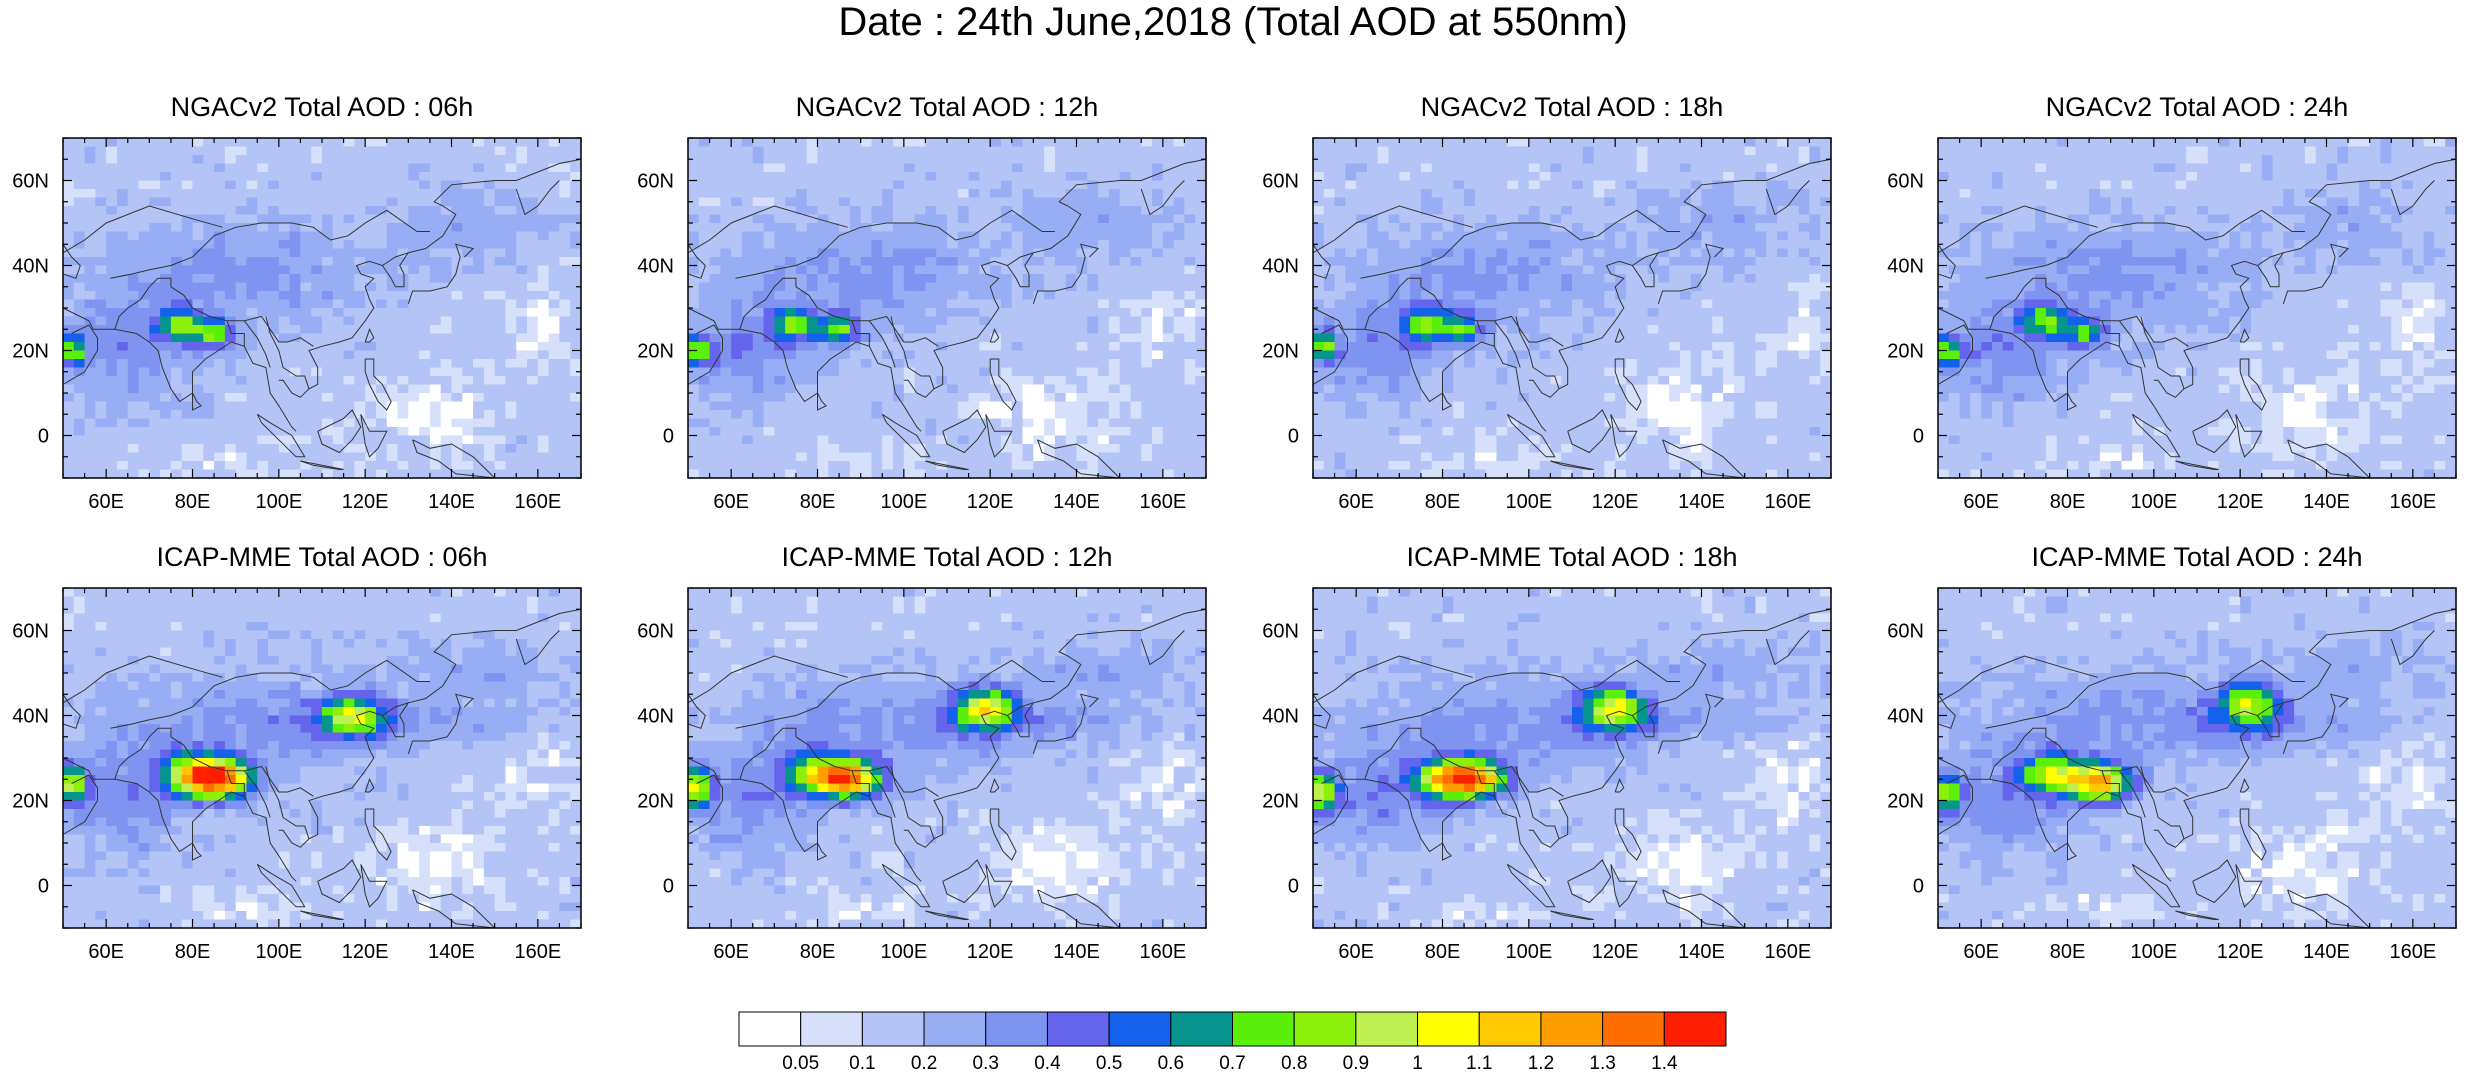  Describe the element at coordinates (1418, 1064) in the screenshot. I see `colorbar-label: 1` at that location.